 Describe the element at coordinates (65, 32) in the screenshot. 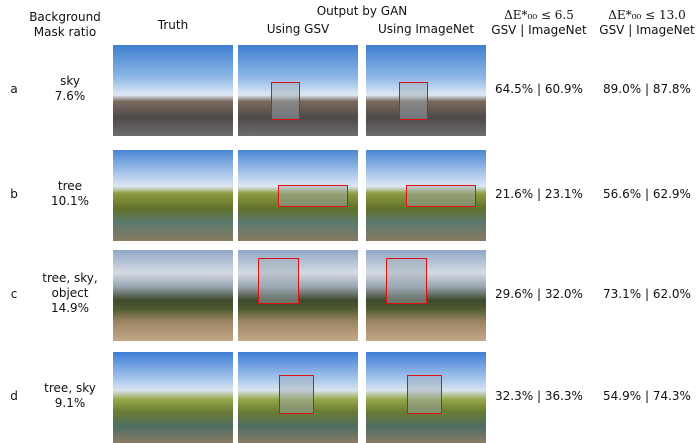

I see `header-mask-ratio: Mask ratio` at that location.